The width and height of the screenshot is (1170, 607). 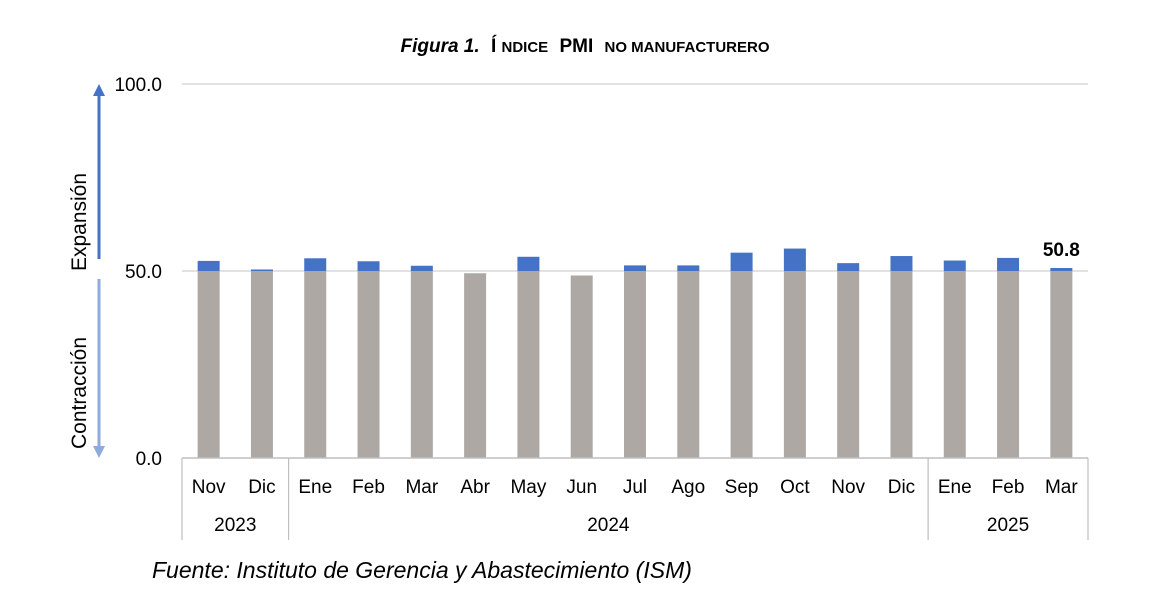 What do you see at coordinates (138, 85) in the screenshot?
I see `y-tick-label: 100.0` at bounding box center [138, 85].